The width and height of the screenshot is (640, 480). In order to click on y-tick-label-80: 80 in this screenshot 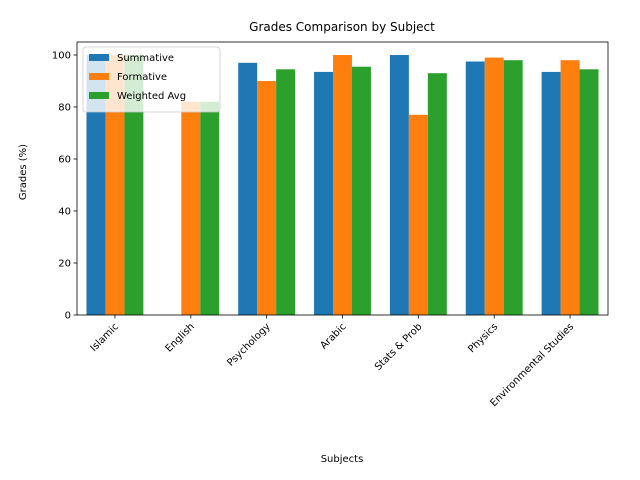, I will do `click(64, 108)`.